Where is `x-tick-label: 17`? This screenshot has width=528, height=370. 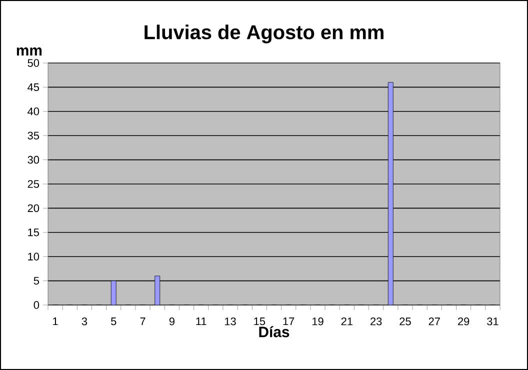
x-tick-label: 17 is located at coordinates (288, 322).